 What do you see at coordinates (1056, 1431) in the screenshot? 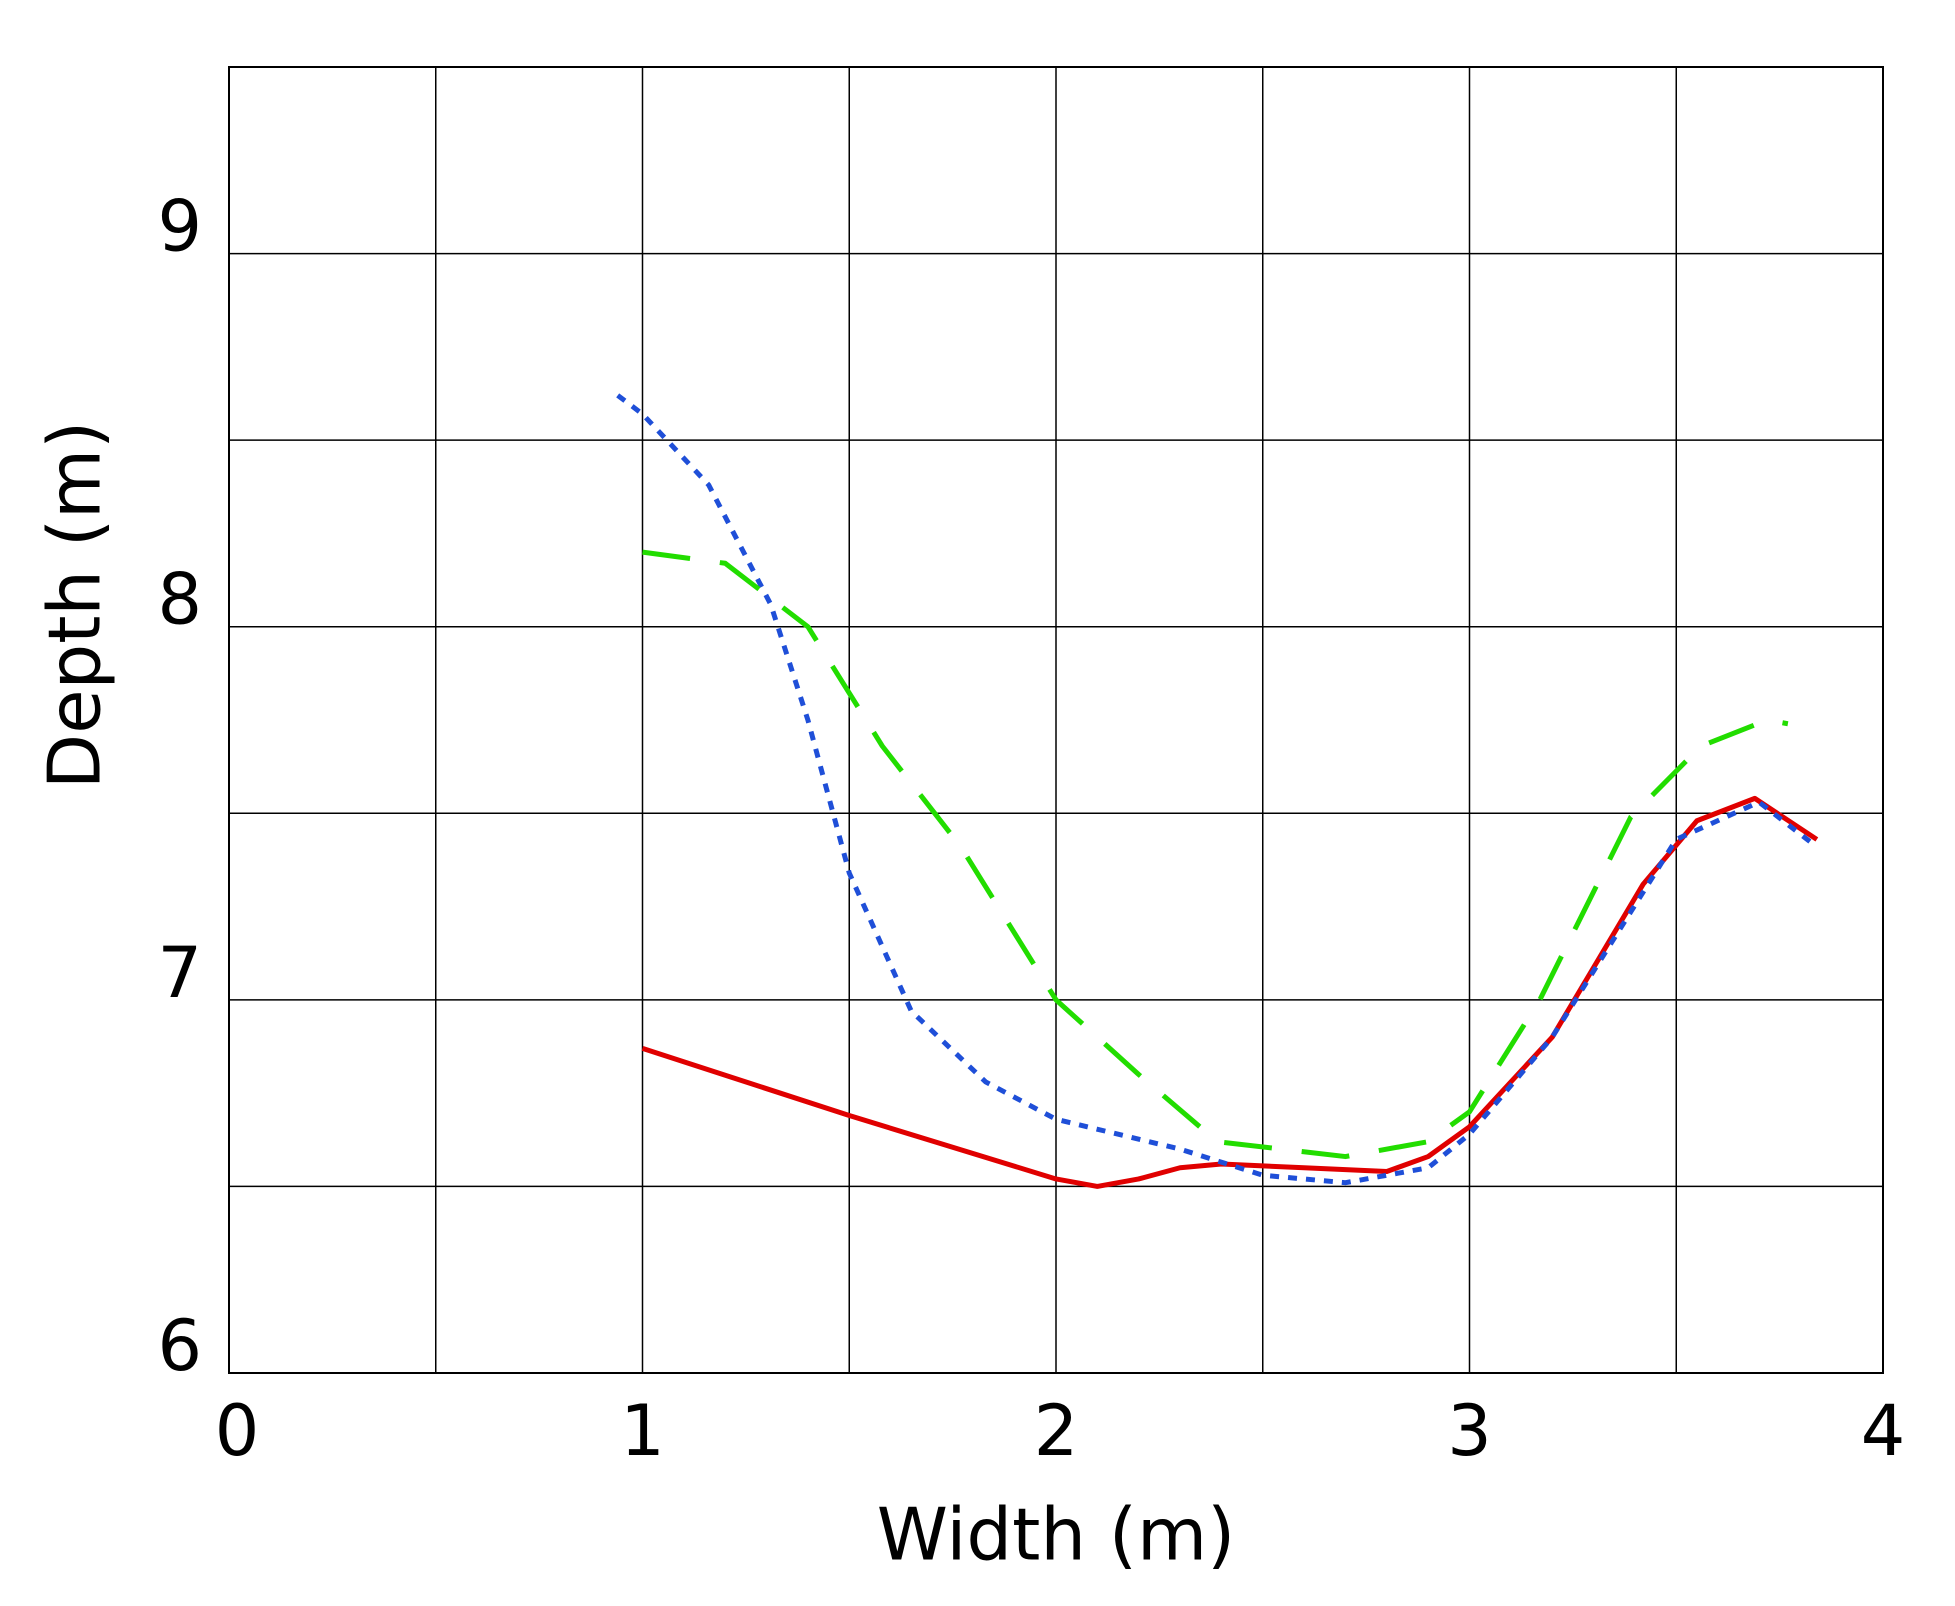
I see `x-tick-label: 2` at bounding box center [1056, 1431].